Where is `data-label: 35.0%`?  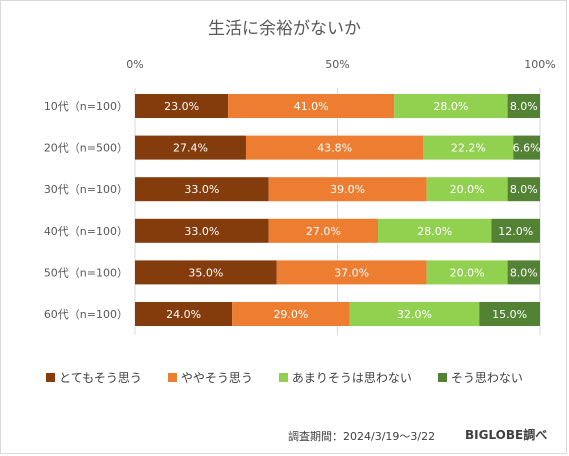 data-label: 35.0% is located at coordinates (205, 272).